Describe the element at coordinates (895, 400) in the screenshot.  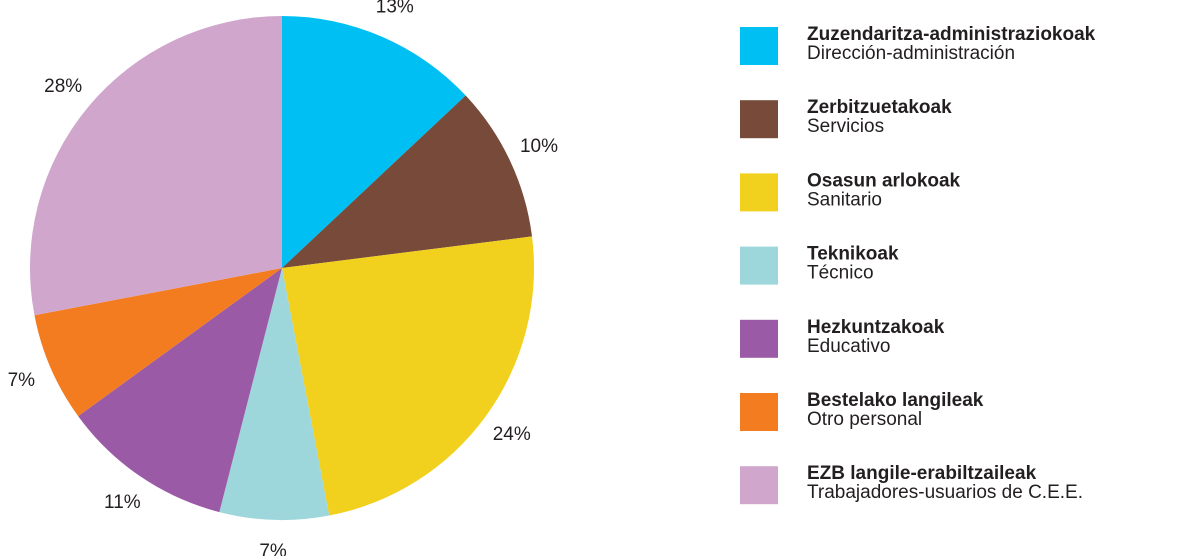
I see `legend-label: Bestelako langileak` at that location.